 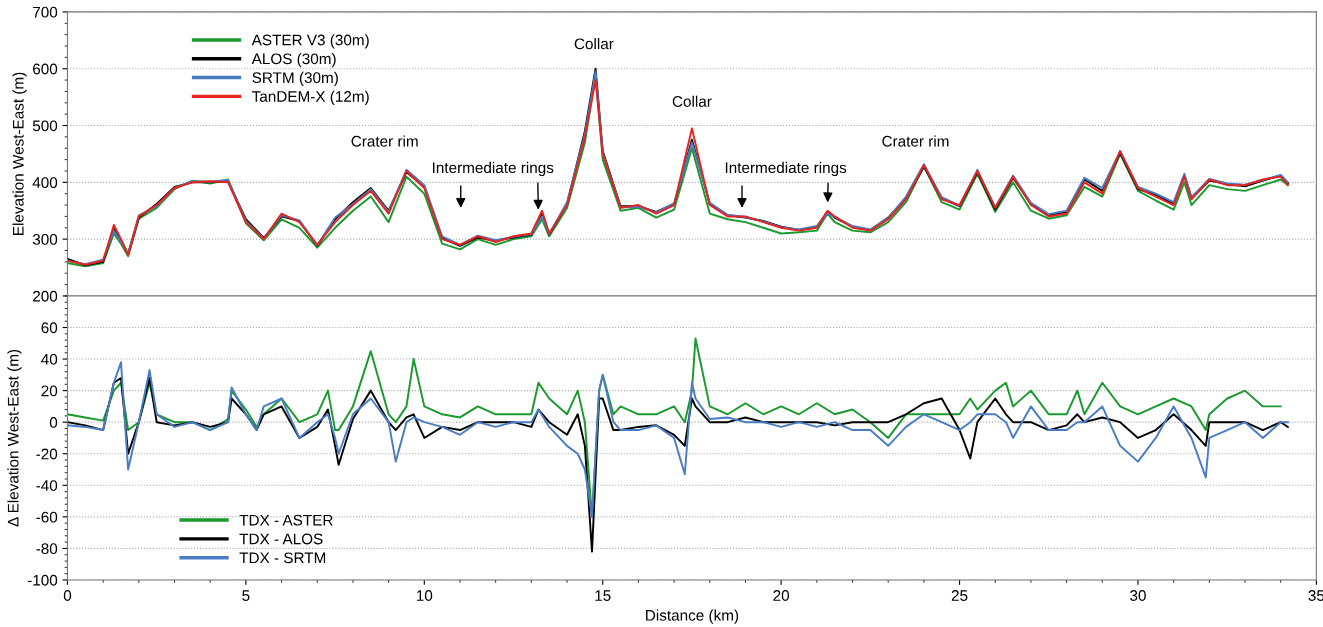 What do you see at coordinates (19, 153) in the screenshot?
I see `y-axis-title: Elevation West-East (m)` at bounding box center [19, 153].